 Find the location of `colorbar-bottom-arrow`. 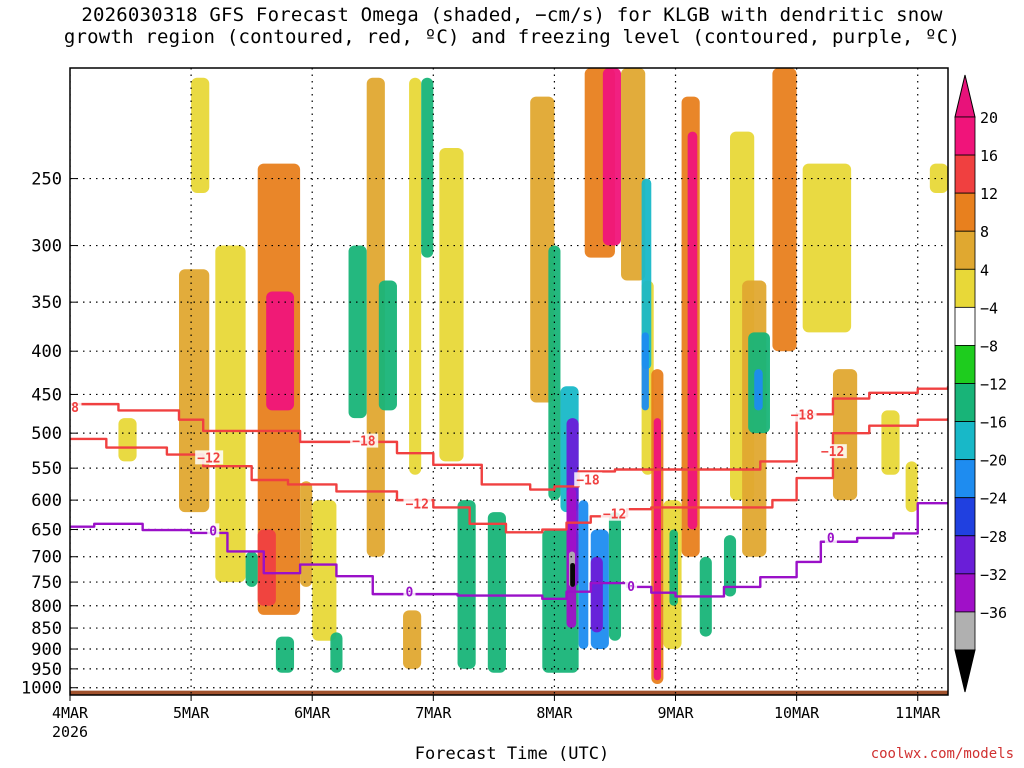

colorbar-bottom-arrow is located at coordinates (965, 671).